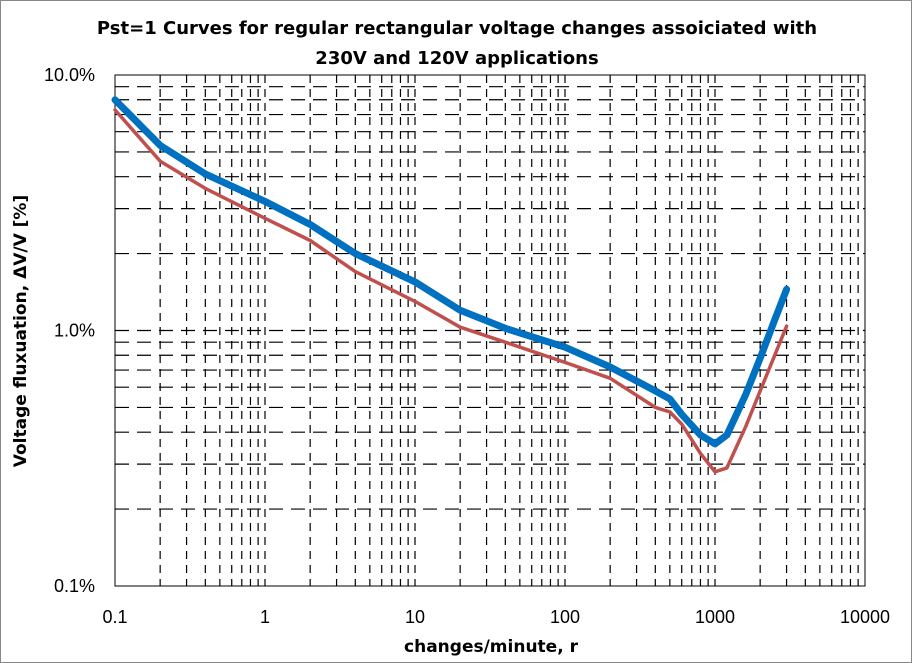  What do you see at coordinates (865, 617) in the screenshot?
I see `x-tick-label: 10000` at bounding box center [865, 617].